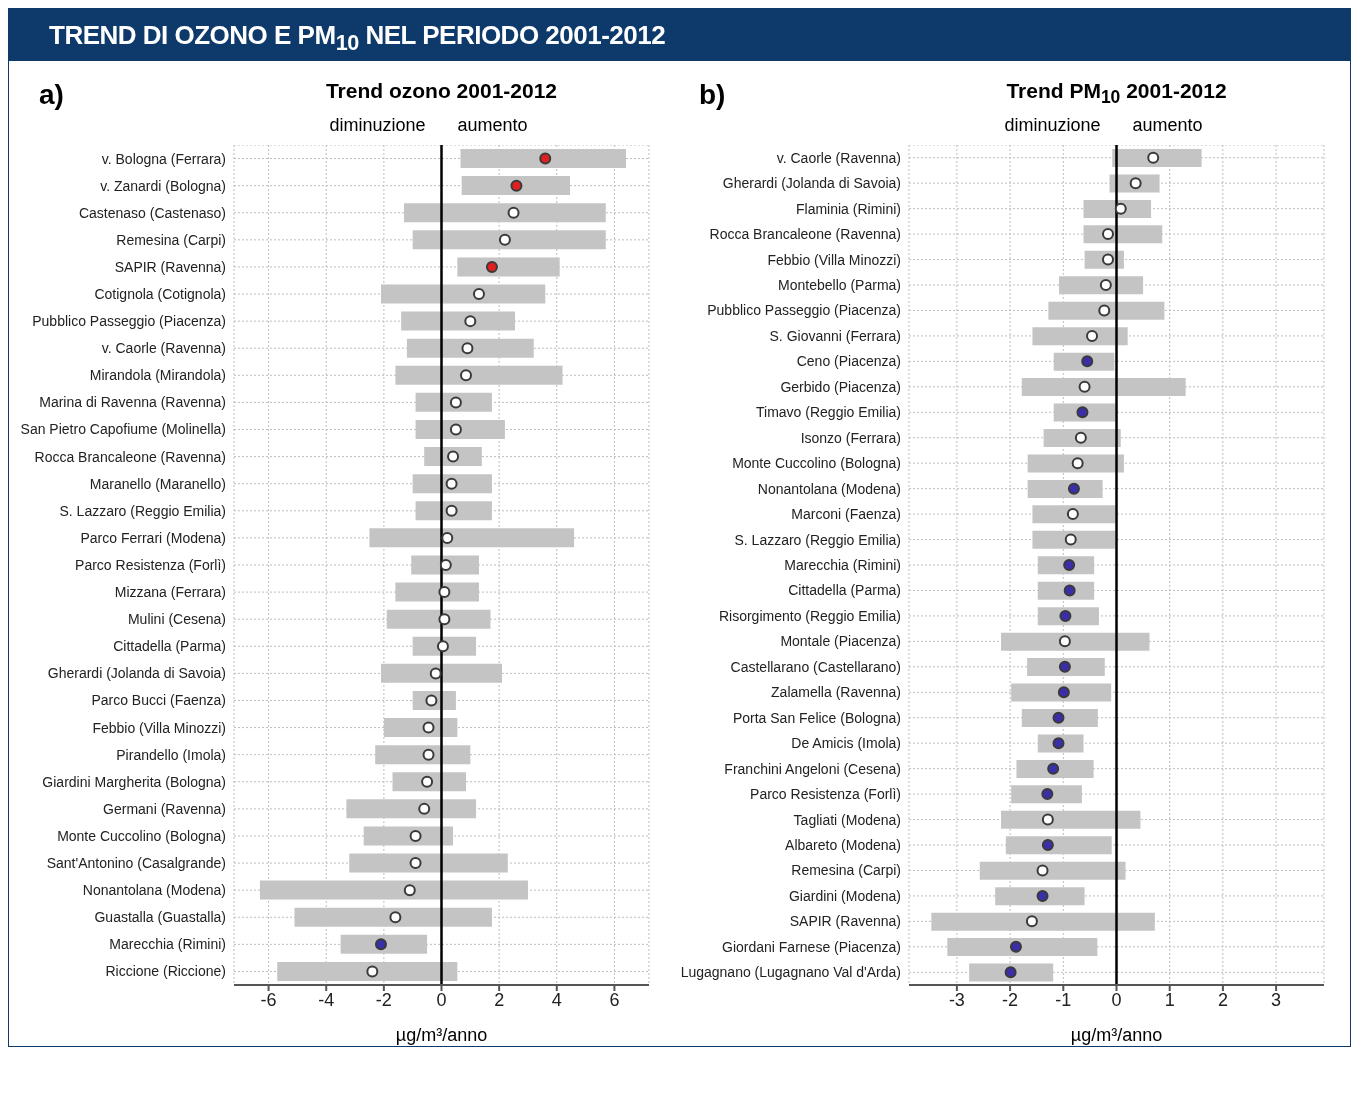  Describe the element at coordinates (176, 619) in the screenshot. I see `y-tick-label: Mulini (Cesena)` at that location.